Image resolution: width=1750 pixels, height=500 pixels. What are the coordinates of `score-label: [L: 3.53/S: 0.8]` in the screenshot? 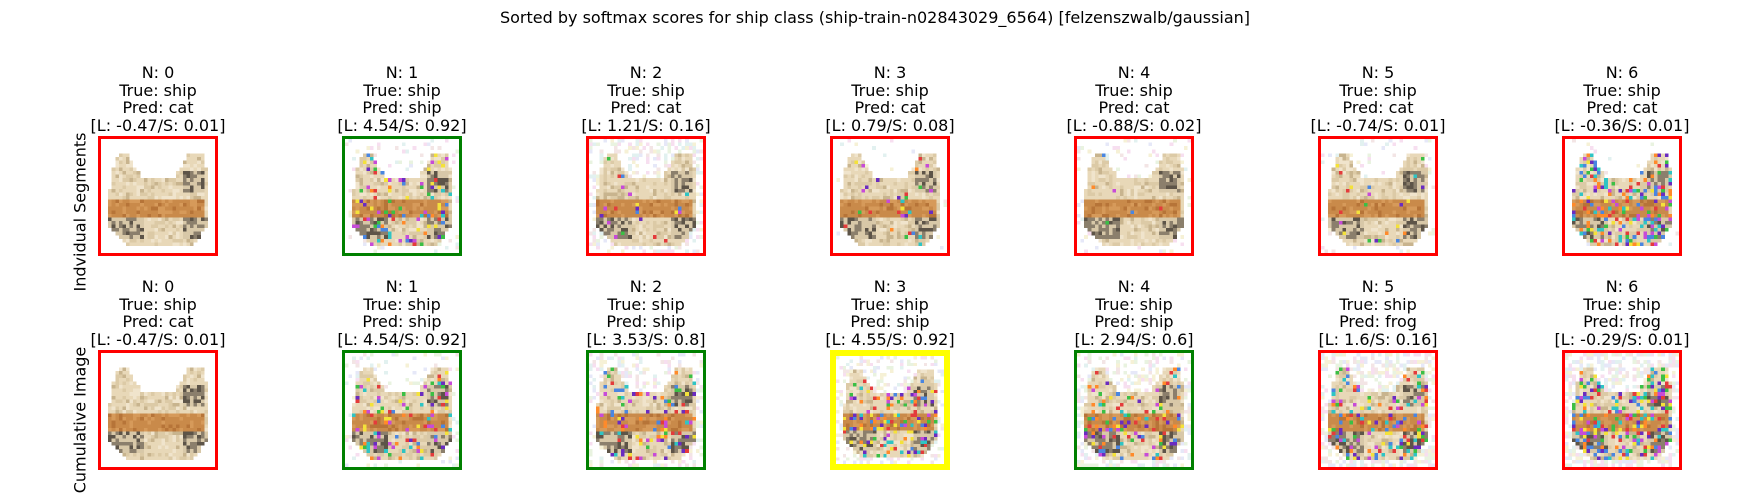 It's located at (646, 339).